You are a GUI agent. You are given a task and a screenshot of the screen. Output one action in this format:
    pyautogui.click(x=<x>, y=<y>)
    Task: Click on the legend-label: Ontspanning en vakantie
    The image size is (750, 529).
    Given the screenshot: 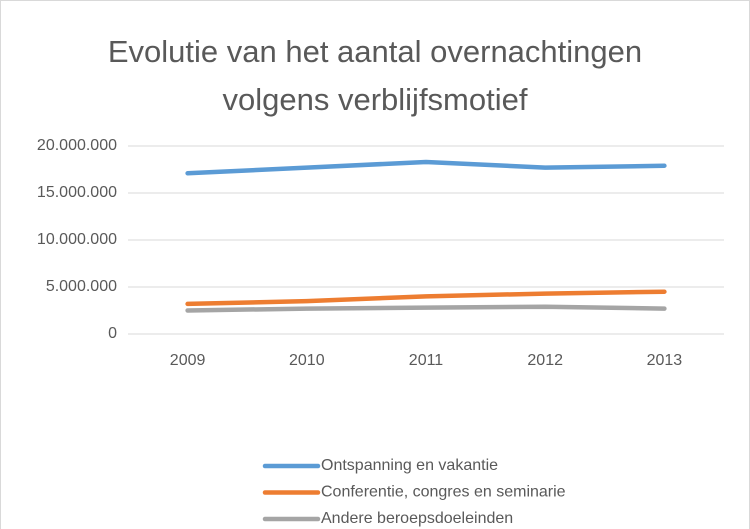 What is the action you would take?
    pyautogui.click(x=409, y=465)
    